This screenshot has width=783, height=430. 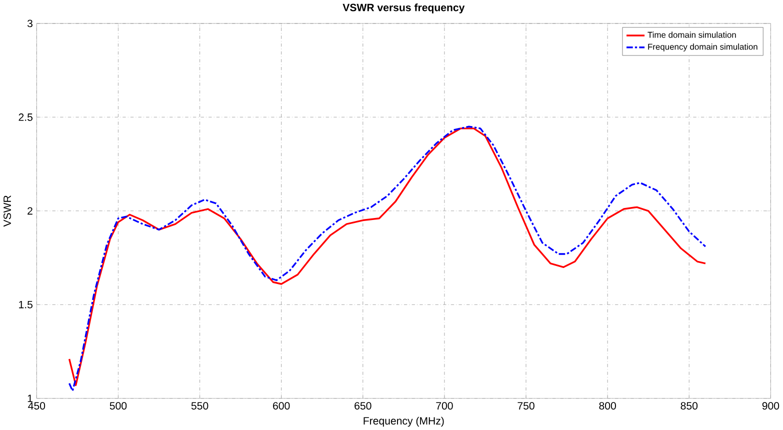 What do you see at coordinates (692, 35) in the screenshot?
I see `legend-label: Time domain simulation` at bounding box center [692, 35].